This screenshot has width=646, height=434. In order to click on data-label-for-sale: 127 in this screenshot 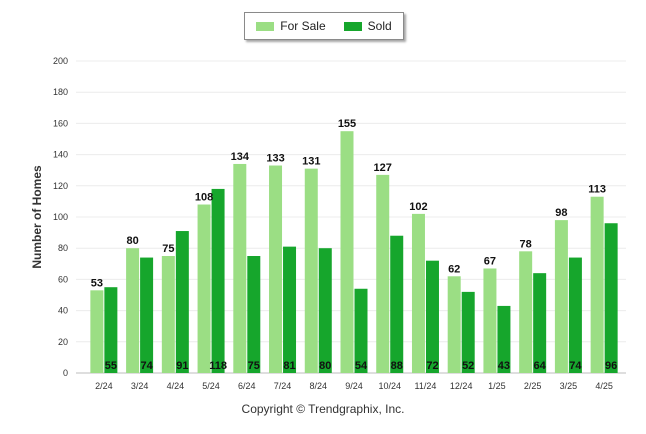, I will do `click(383, 168)`.